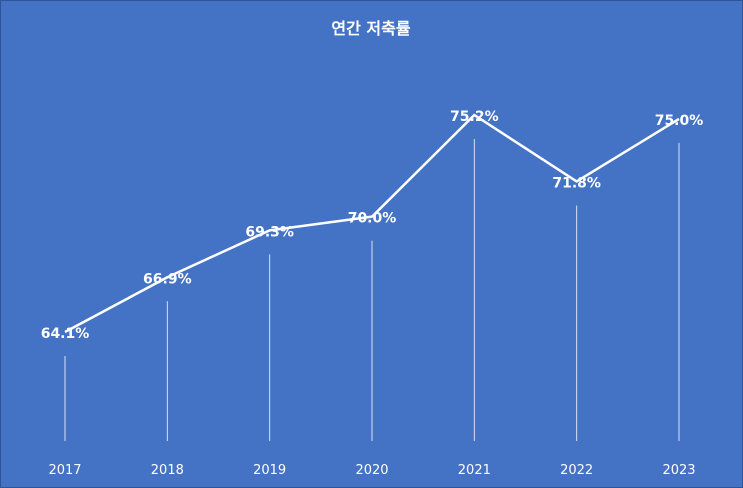 This screenshot has height=488, width=743. Describe the element at coordinates (269, 232) in the screenshot. I see `data-label-2019: 69.3%` at that location.